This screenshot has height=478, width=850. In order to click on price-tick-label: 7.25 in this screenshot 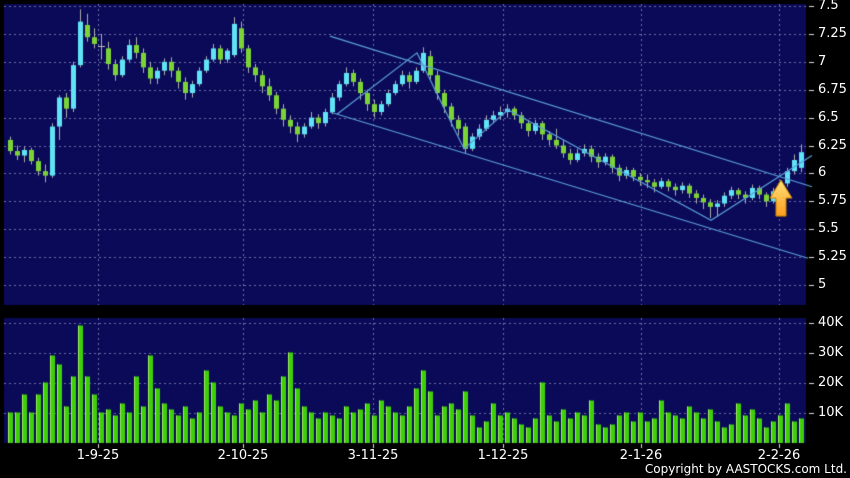, I will do `click(832, 33)`.